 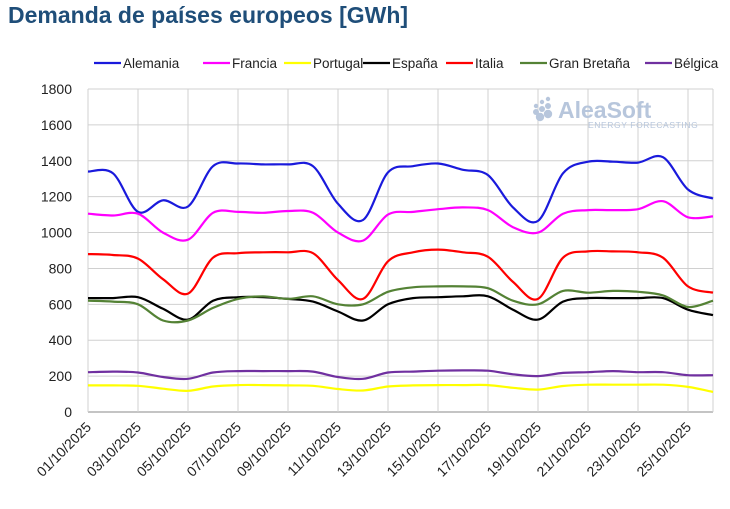 What do you see at coordinates (696, 63) in the screenshot?
I see `legend-label-belgica: Bélgica` at bounding box center [696, 63].